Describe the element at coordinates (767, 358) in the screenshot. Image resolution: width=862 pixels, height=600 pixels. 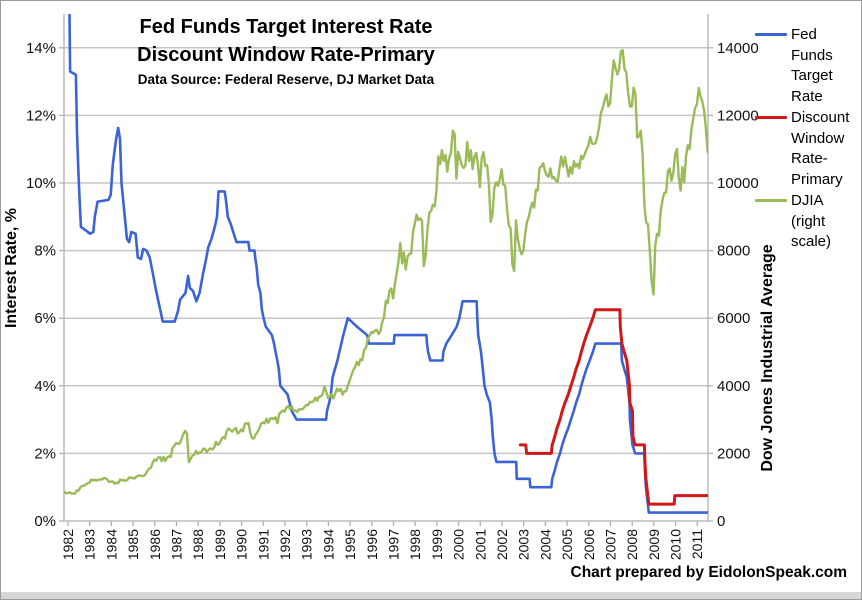
I see `right-axis-title: Dow Jones Industrial Average` at that location.